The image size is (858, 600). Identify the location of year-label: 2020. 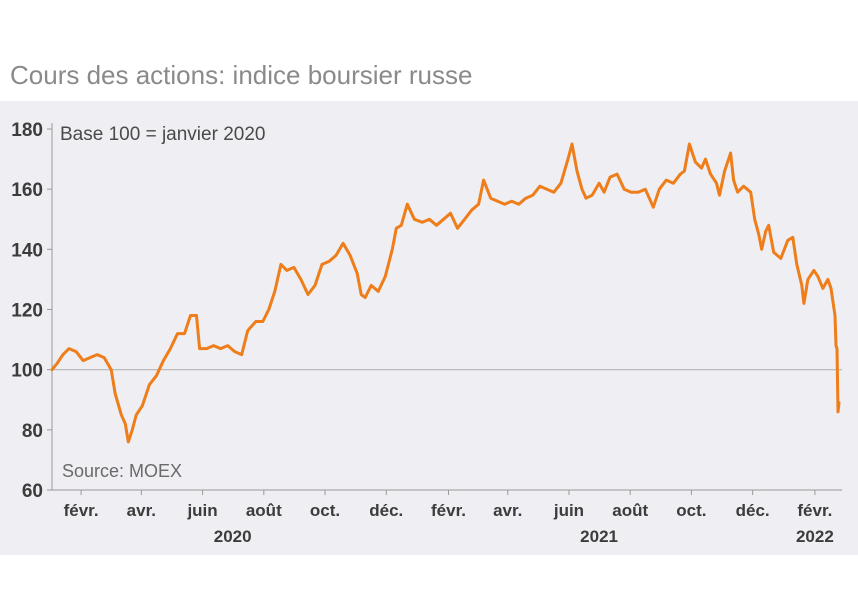
(233, 536).